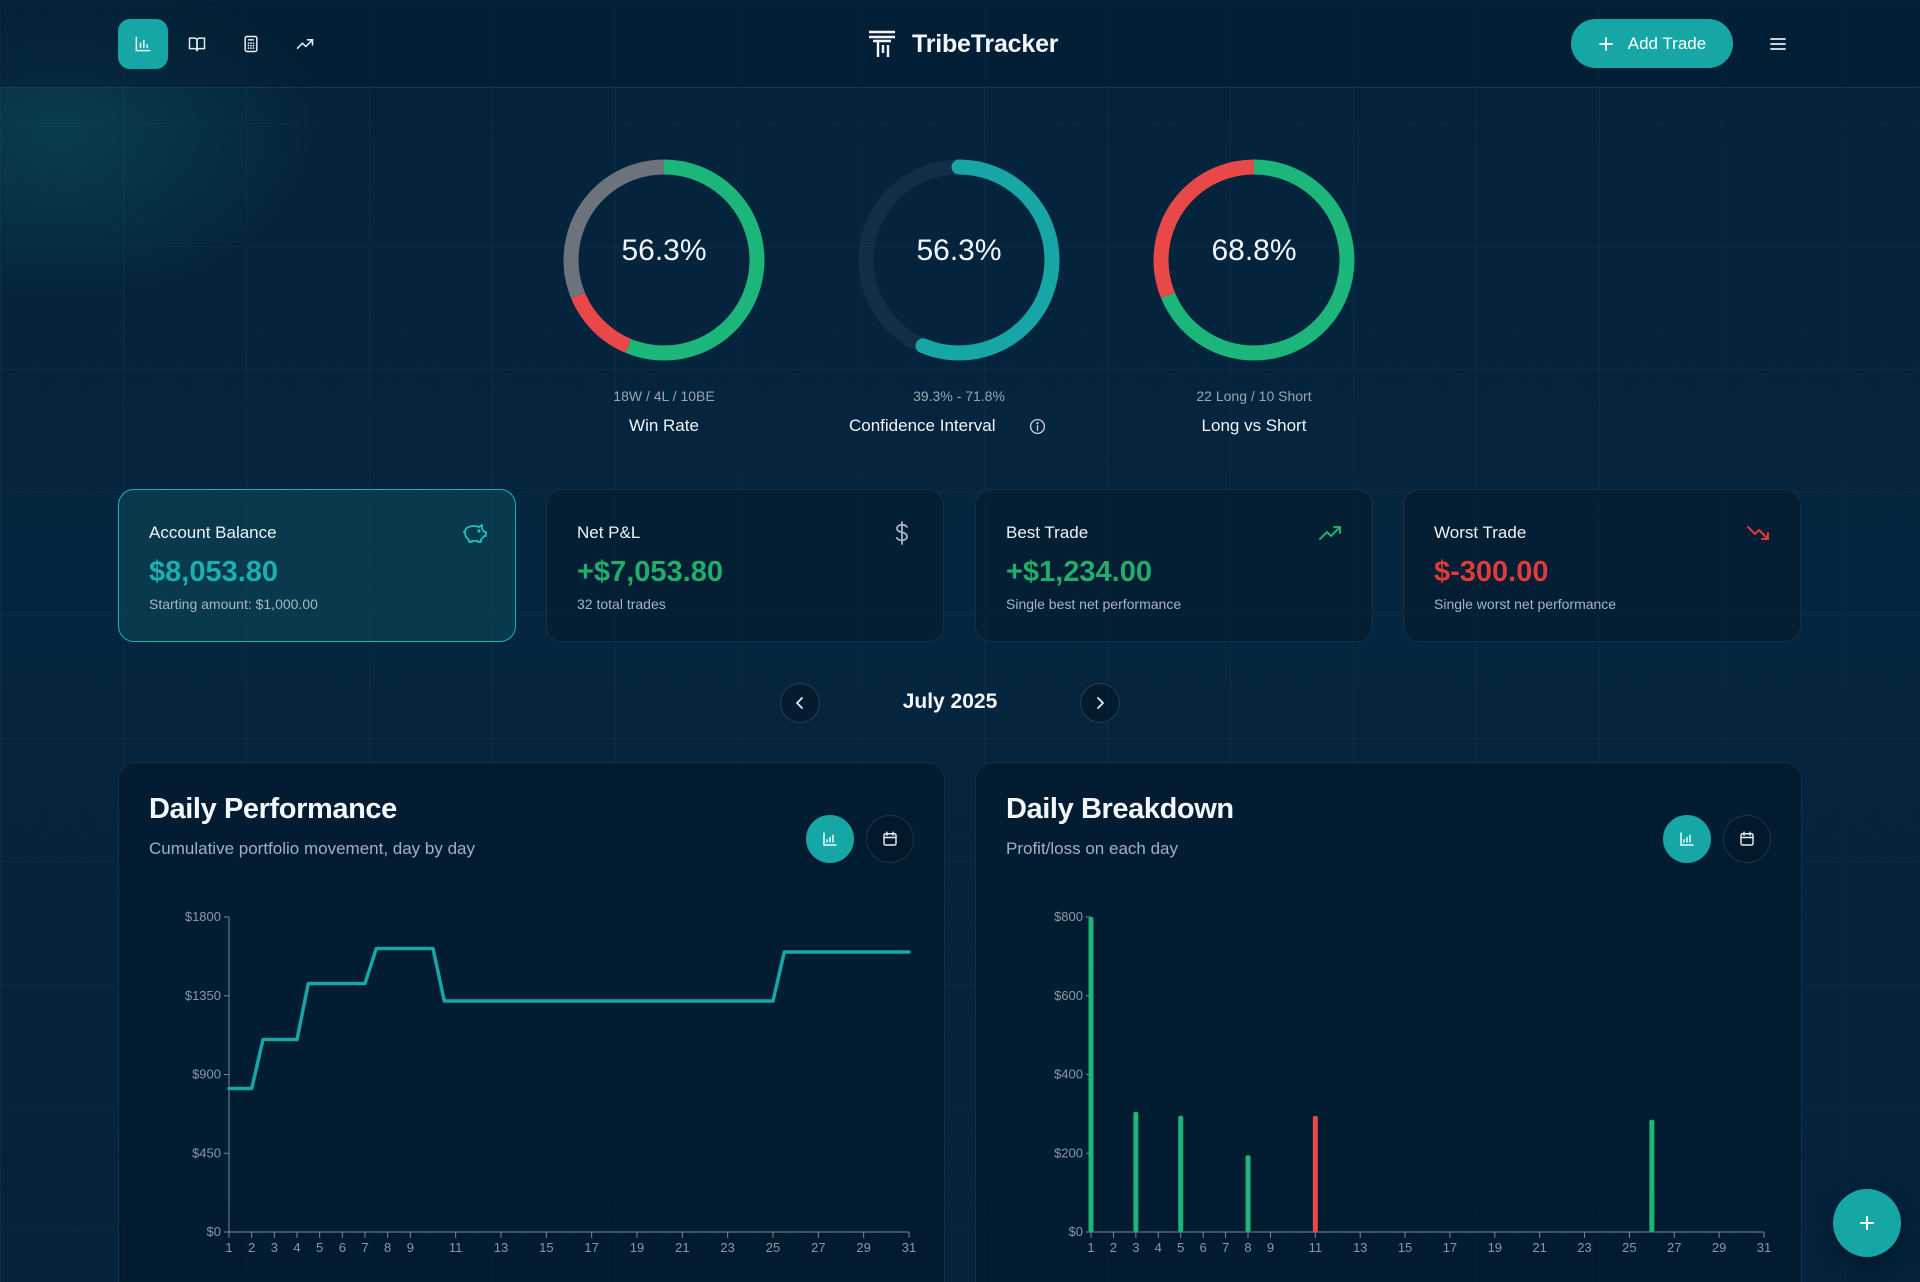 The width and height of the screenshot is (1920, 1282). Describe the element at coordinates (1758, 533) in the screenshot. I see `trending-down-icon` at that location.